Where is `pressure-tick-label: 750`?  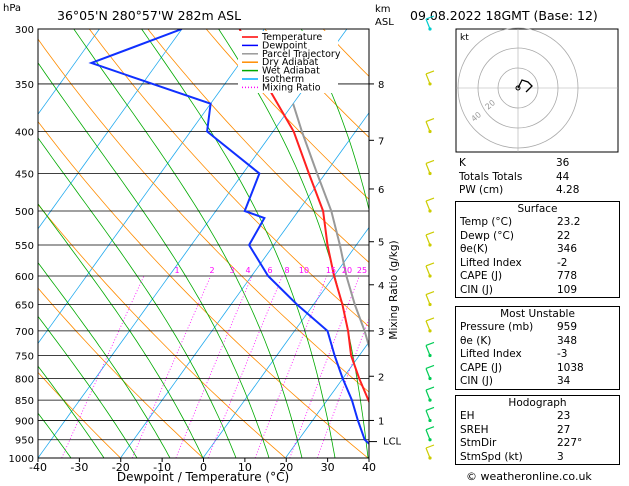
pressure-tick-label: 750 is located at coordinates (24, 356).